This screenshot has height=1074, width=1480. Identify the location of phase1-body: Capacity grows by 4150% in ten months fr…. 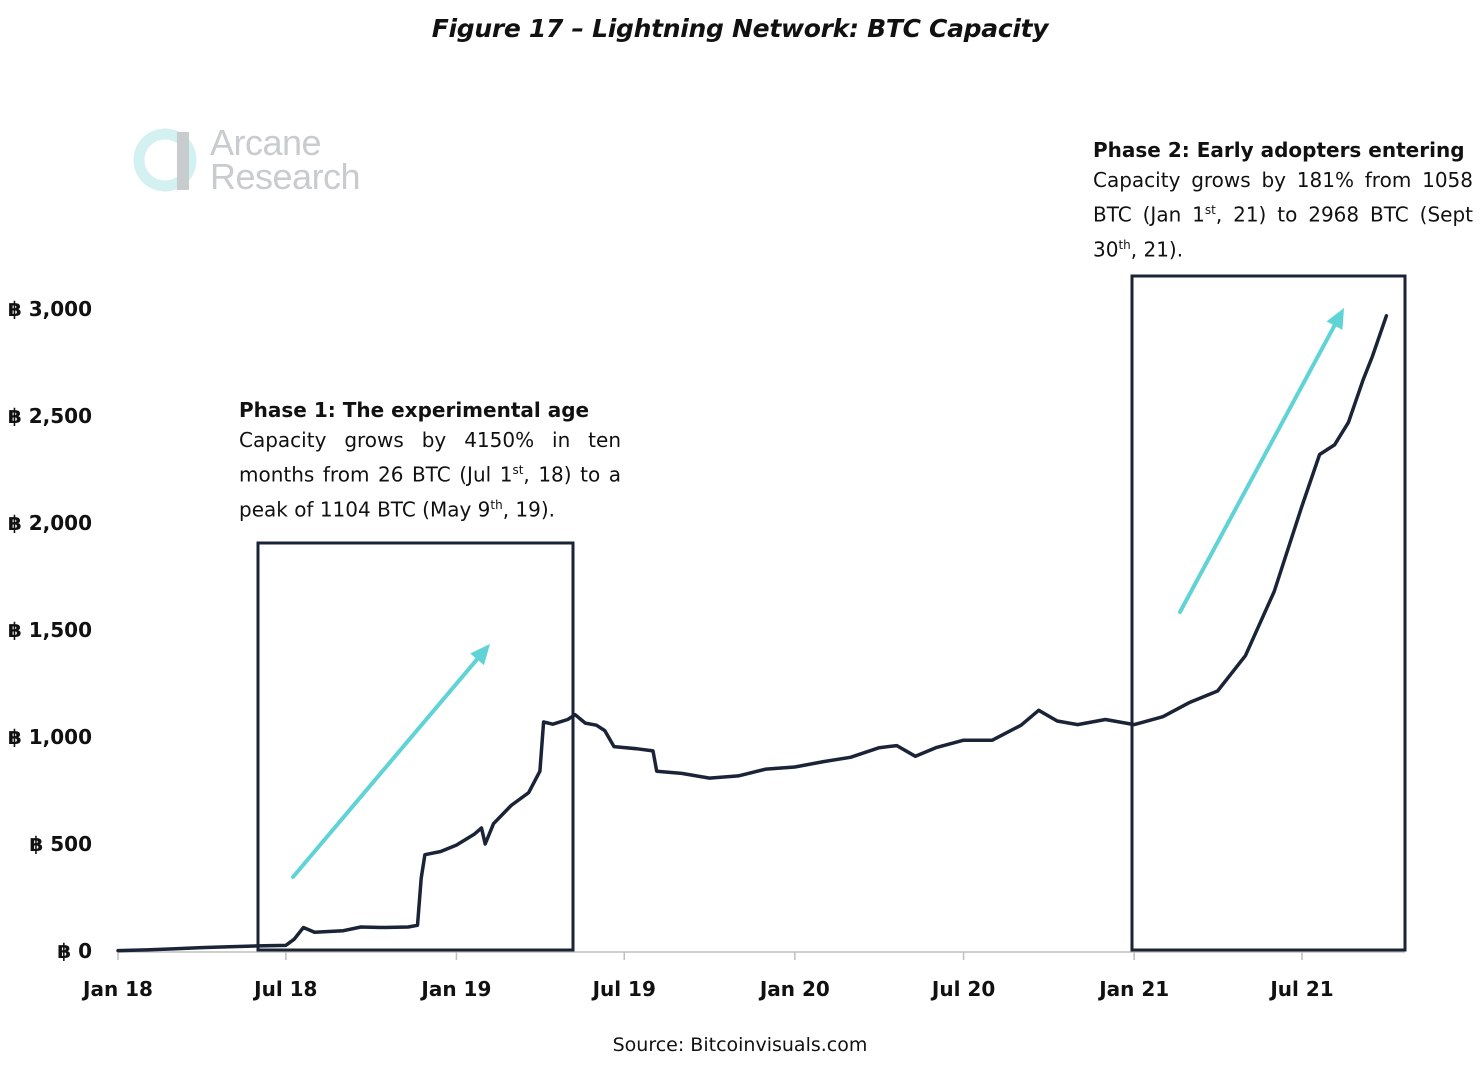
(430, 475).